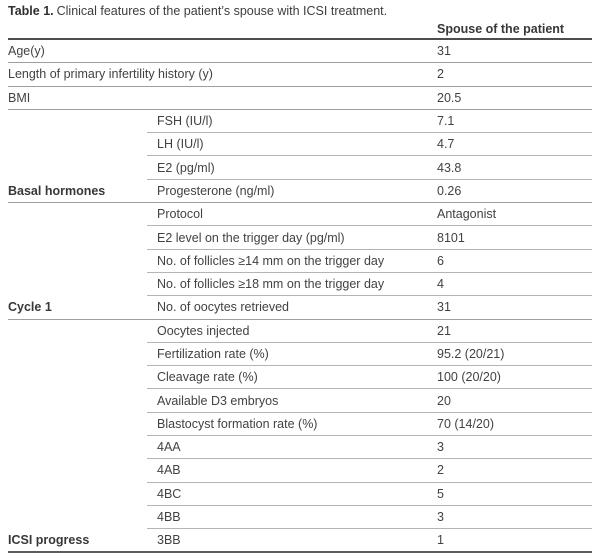  I want to click on table-row: 4BB 3, so click(300, 518).